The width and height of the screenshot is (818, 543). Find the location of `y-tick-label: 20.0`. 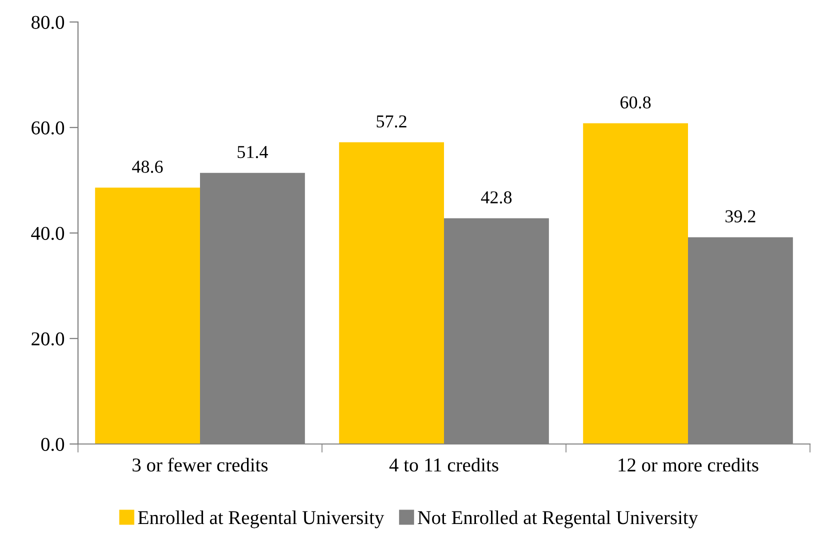

y-tick-label: 20.0 is located at coordinates (48, 339).